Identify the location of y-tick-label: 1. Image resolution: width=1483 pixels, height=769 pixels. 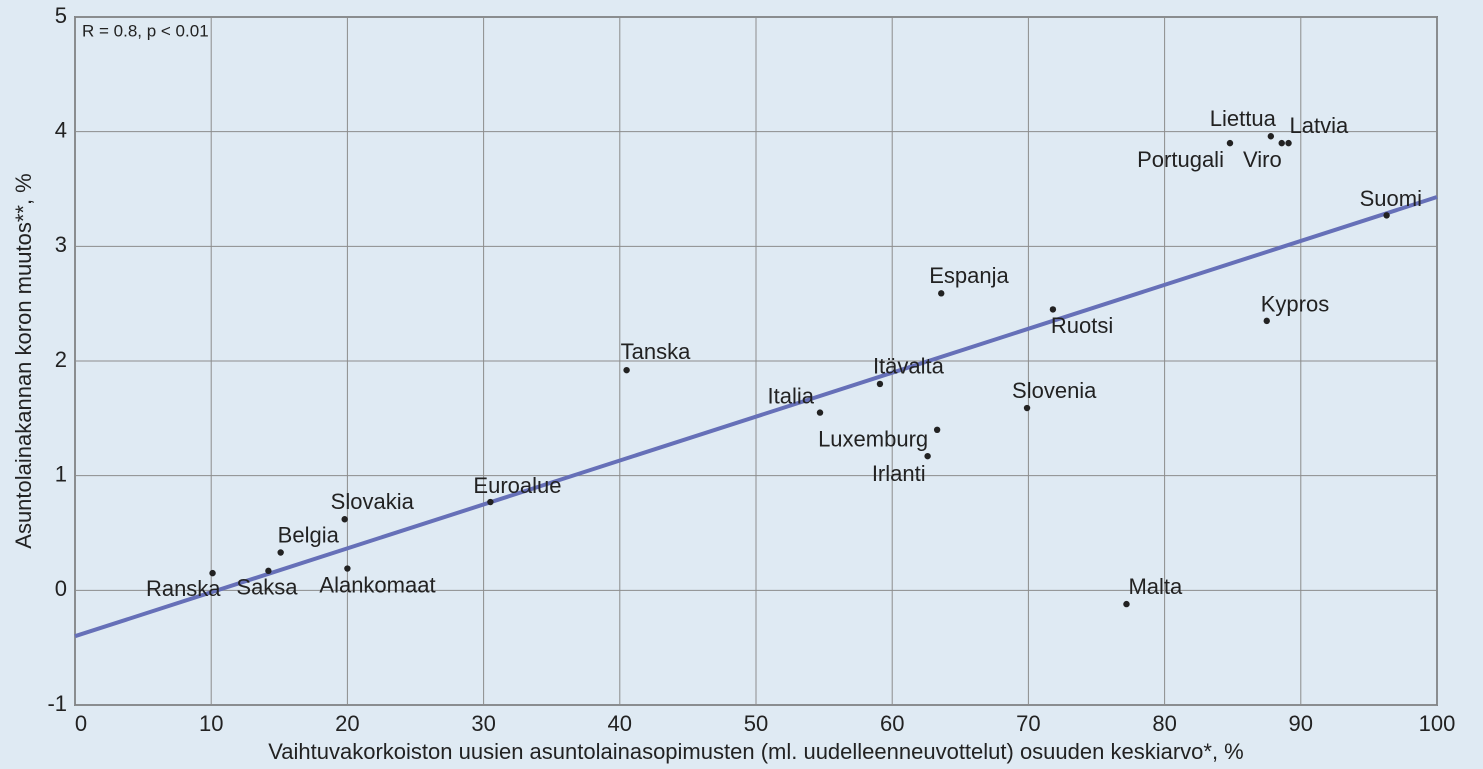
(61, 473).